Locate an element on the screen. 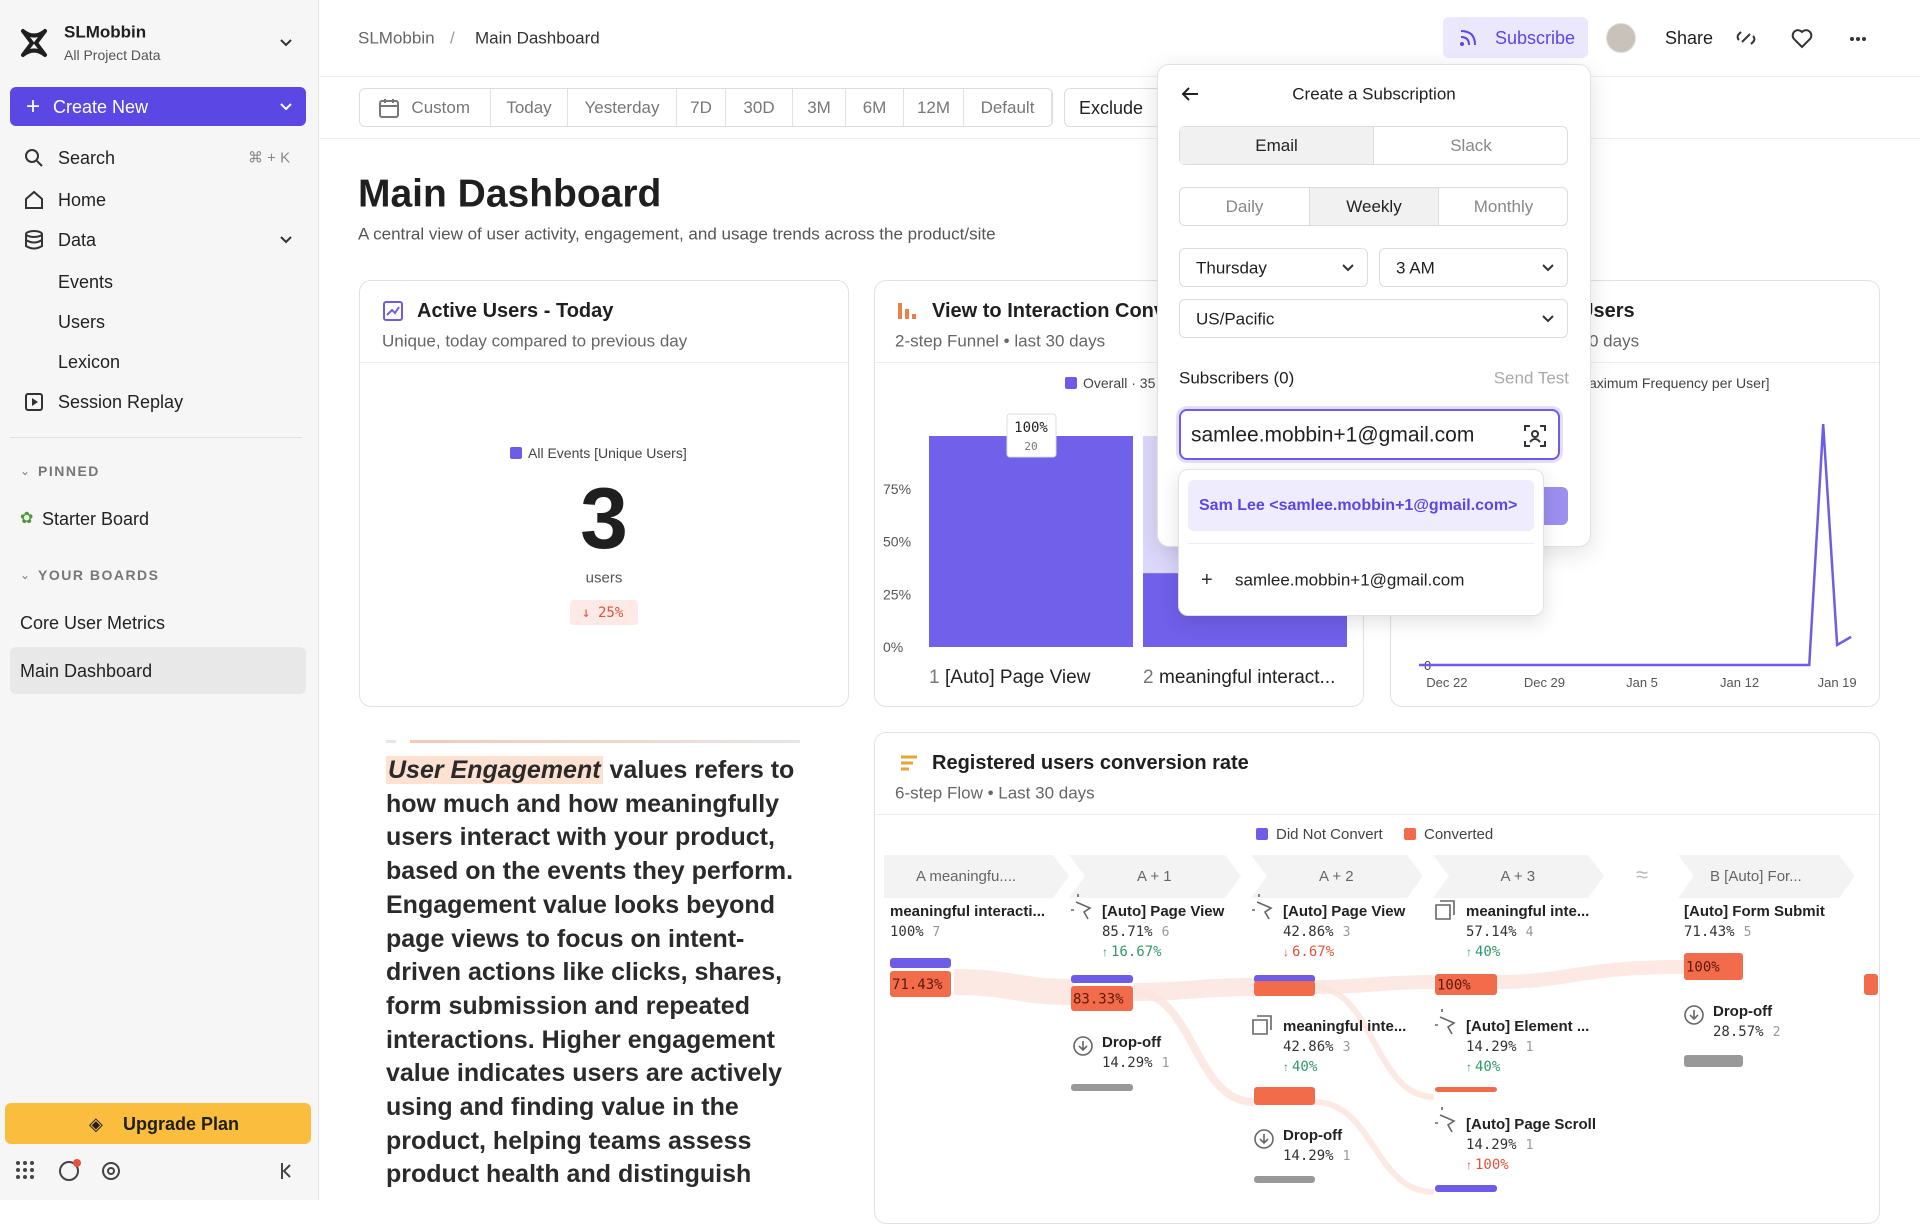 The width and height of the screenshot is (1920, 1224). node-pct: 14.29% is located at coordinates (1491, 1047).